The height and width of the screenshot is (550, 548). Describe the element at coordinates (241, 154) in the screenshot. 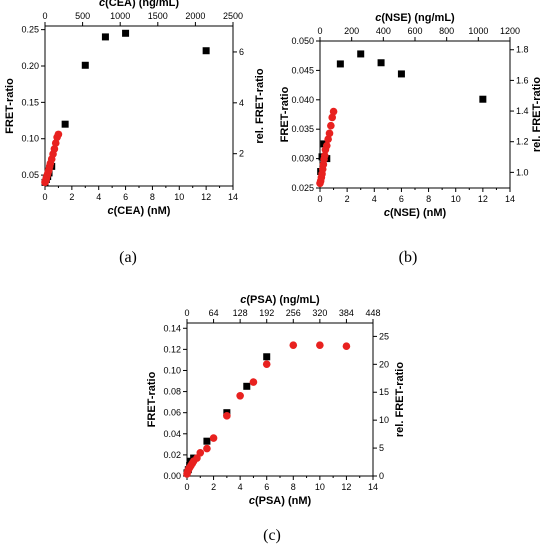

I see `y2-tick-label: 2` at that location.